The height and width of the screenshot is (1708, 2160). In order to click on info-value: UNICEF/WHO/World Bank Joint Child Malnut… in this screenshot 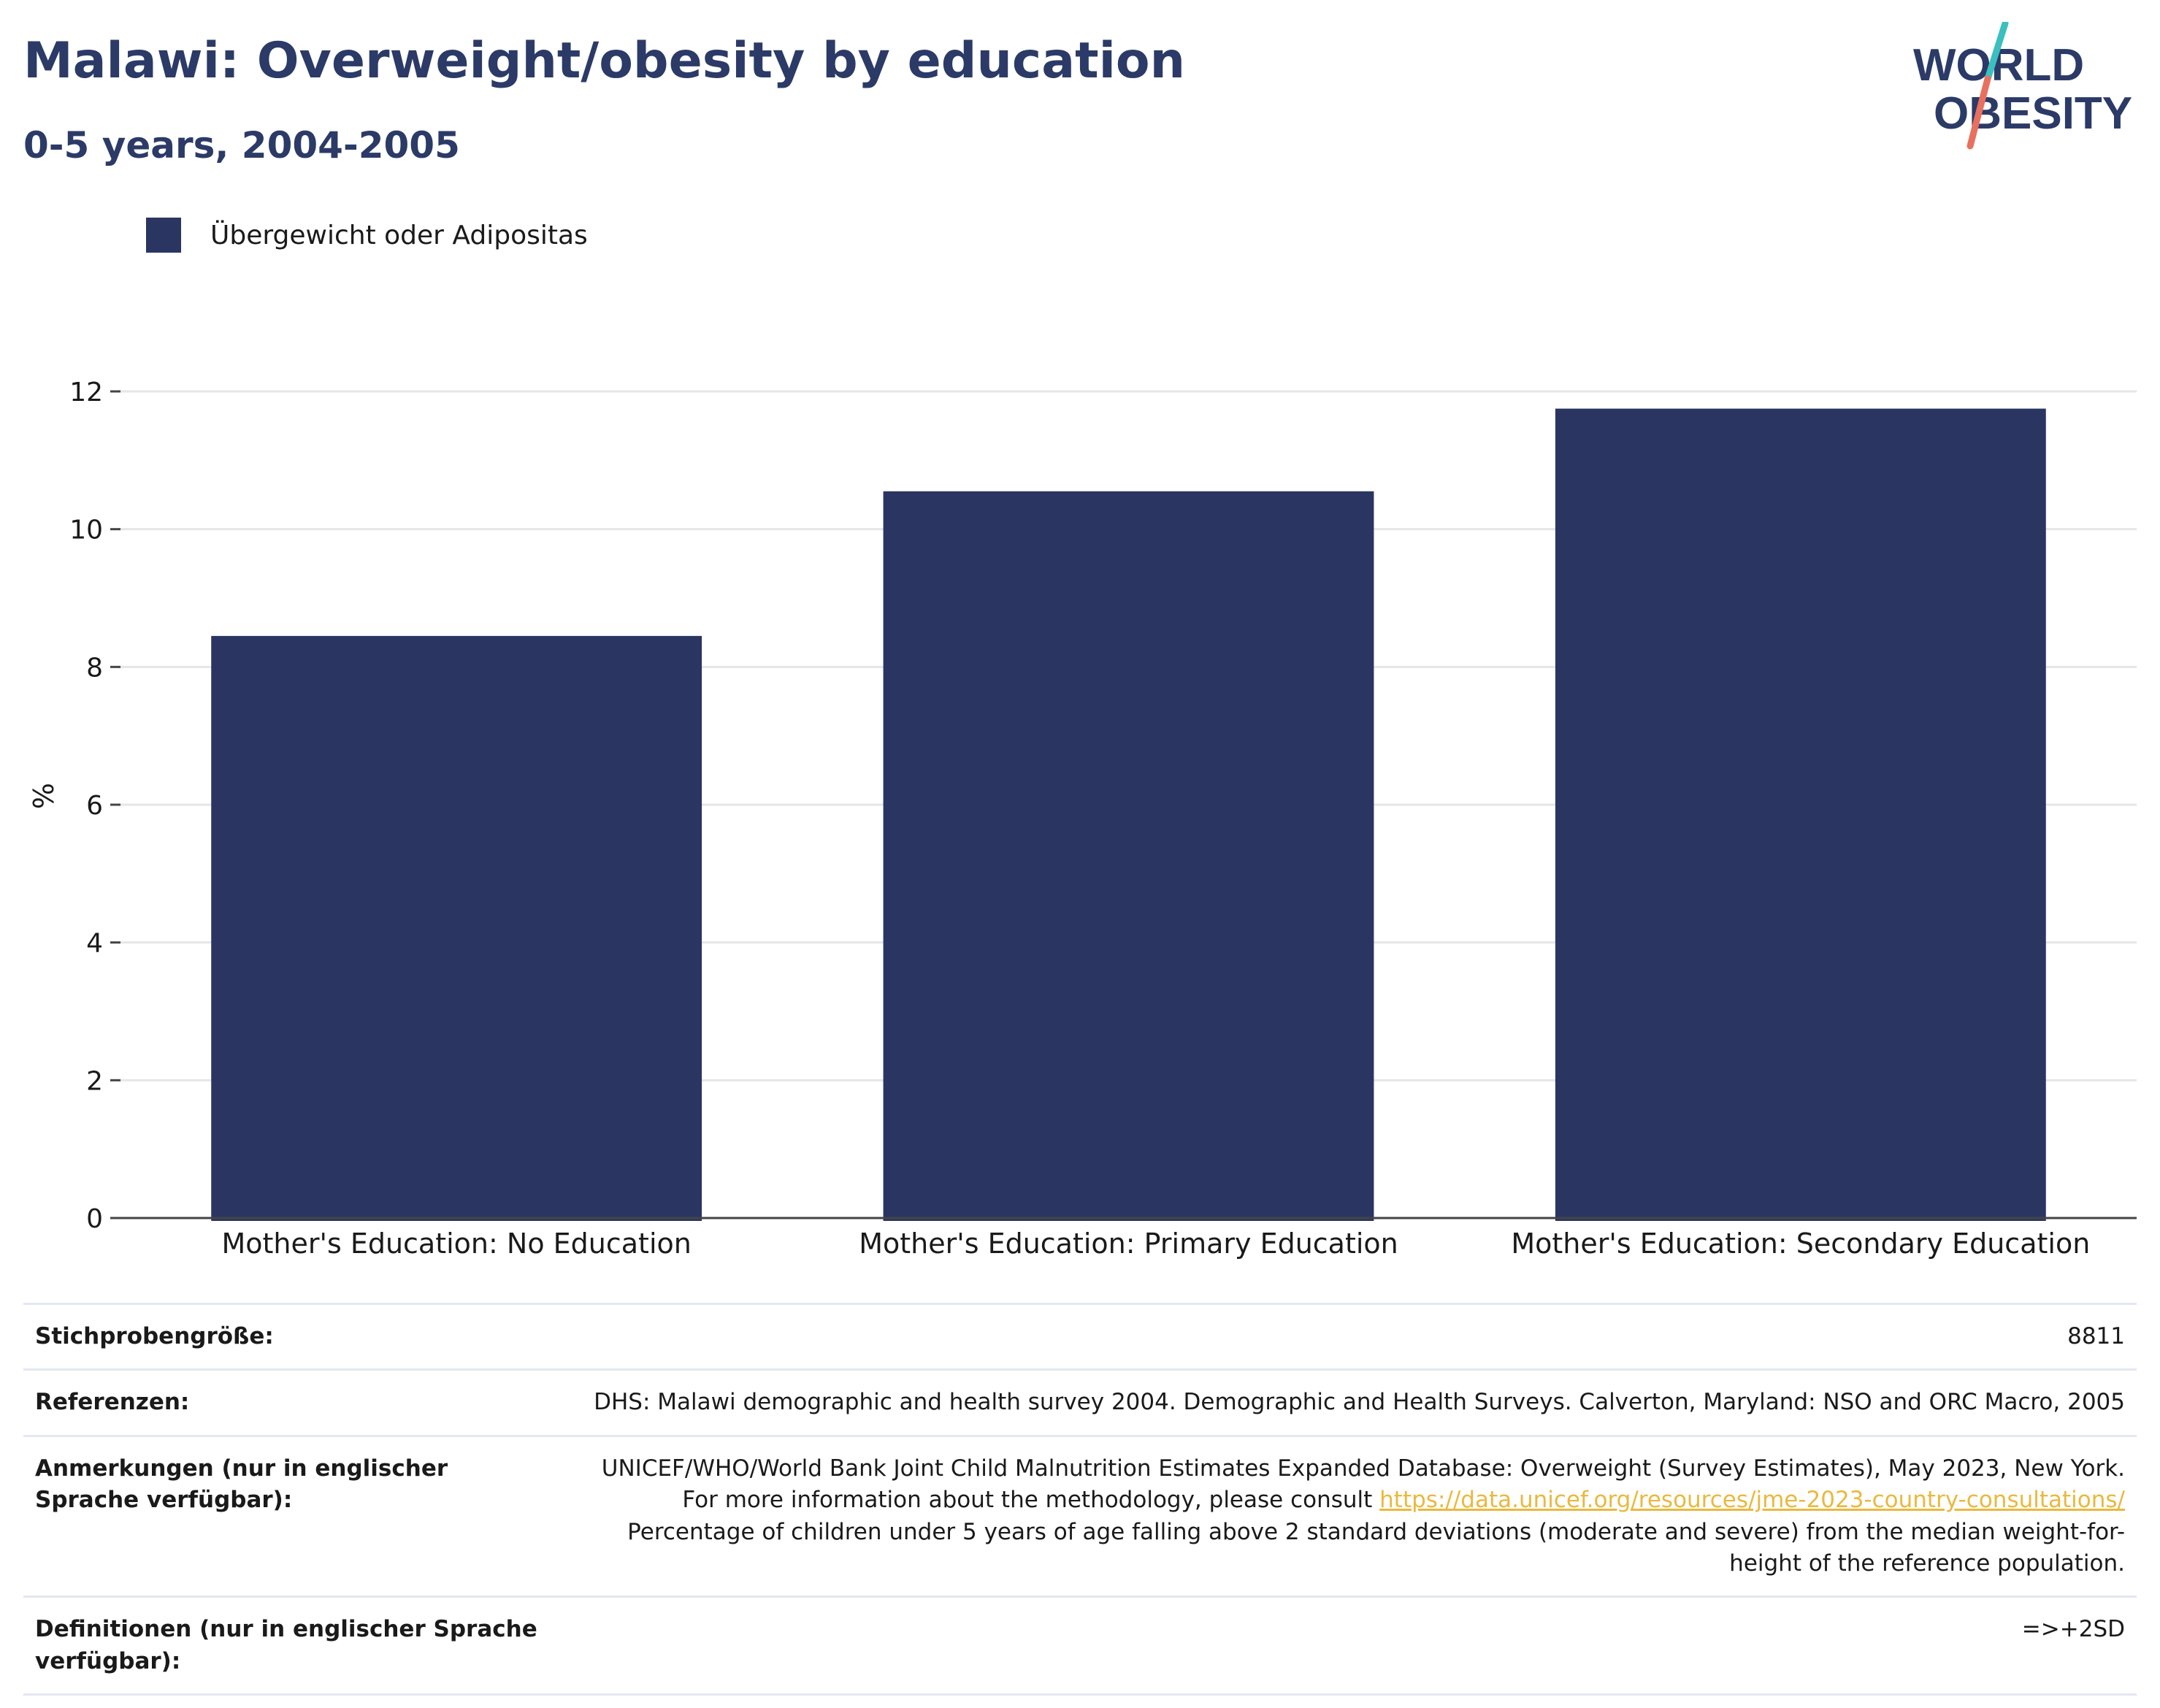, I will do `click(1347, 1516)`.